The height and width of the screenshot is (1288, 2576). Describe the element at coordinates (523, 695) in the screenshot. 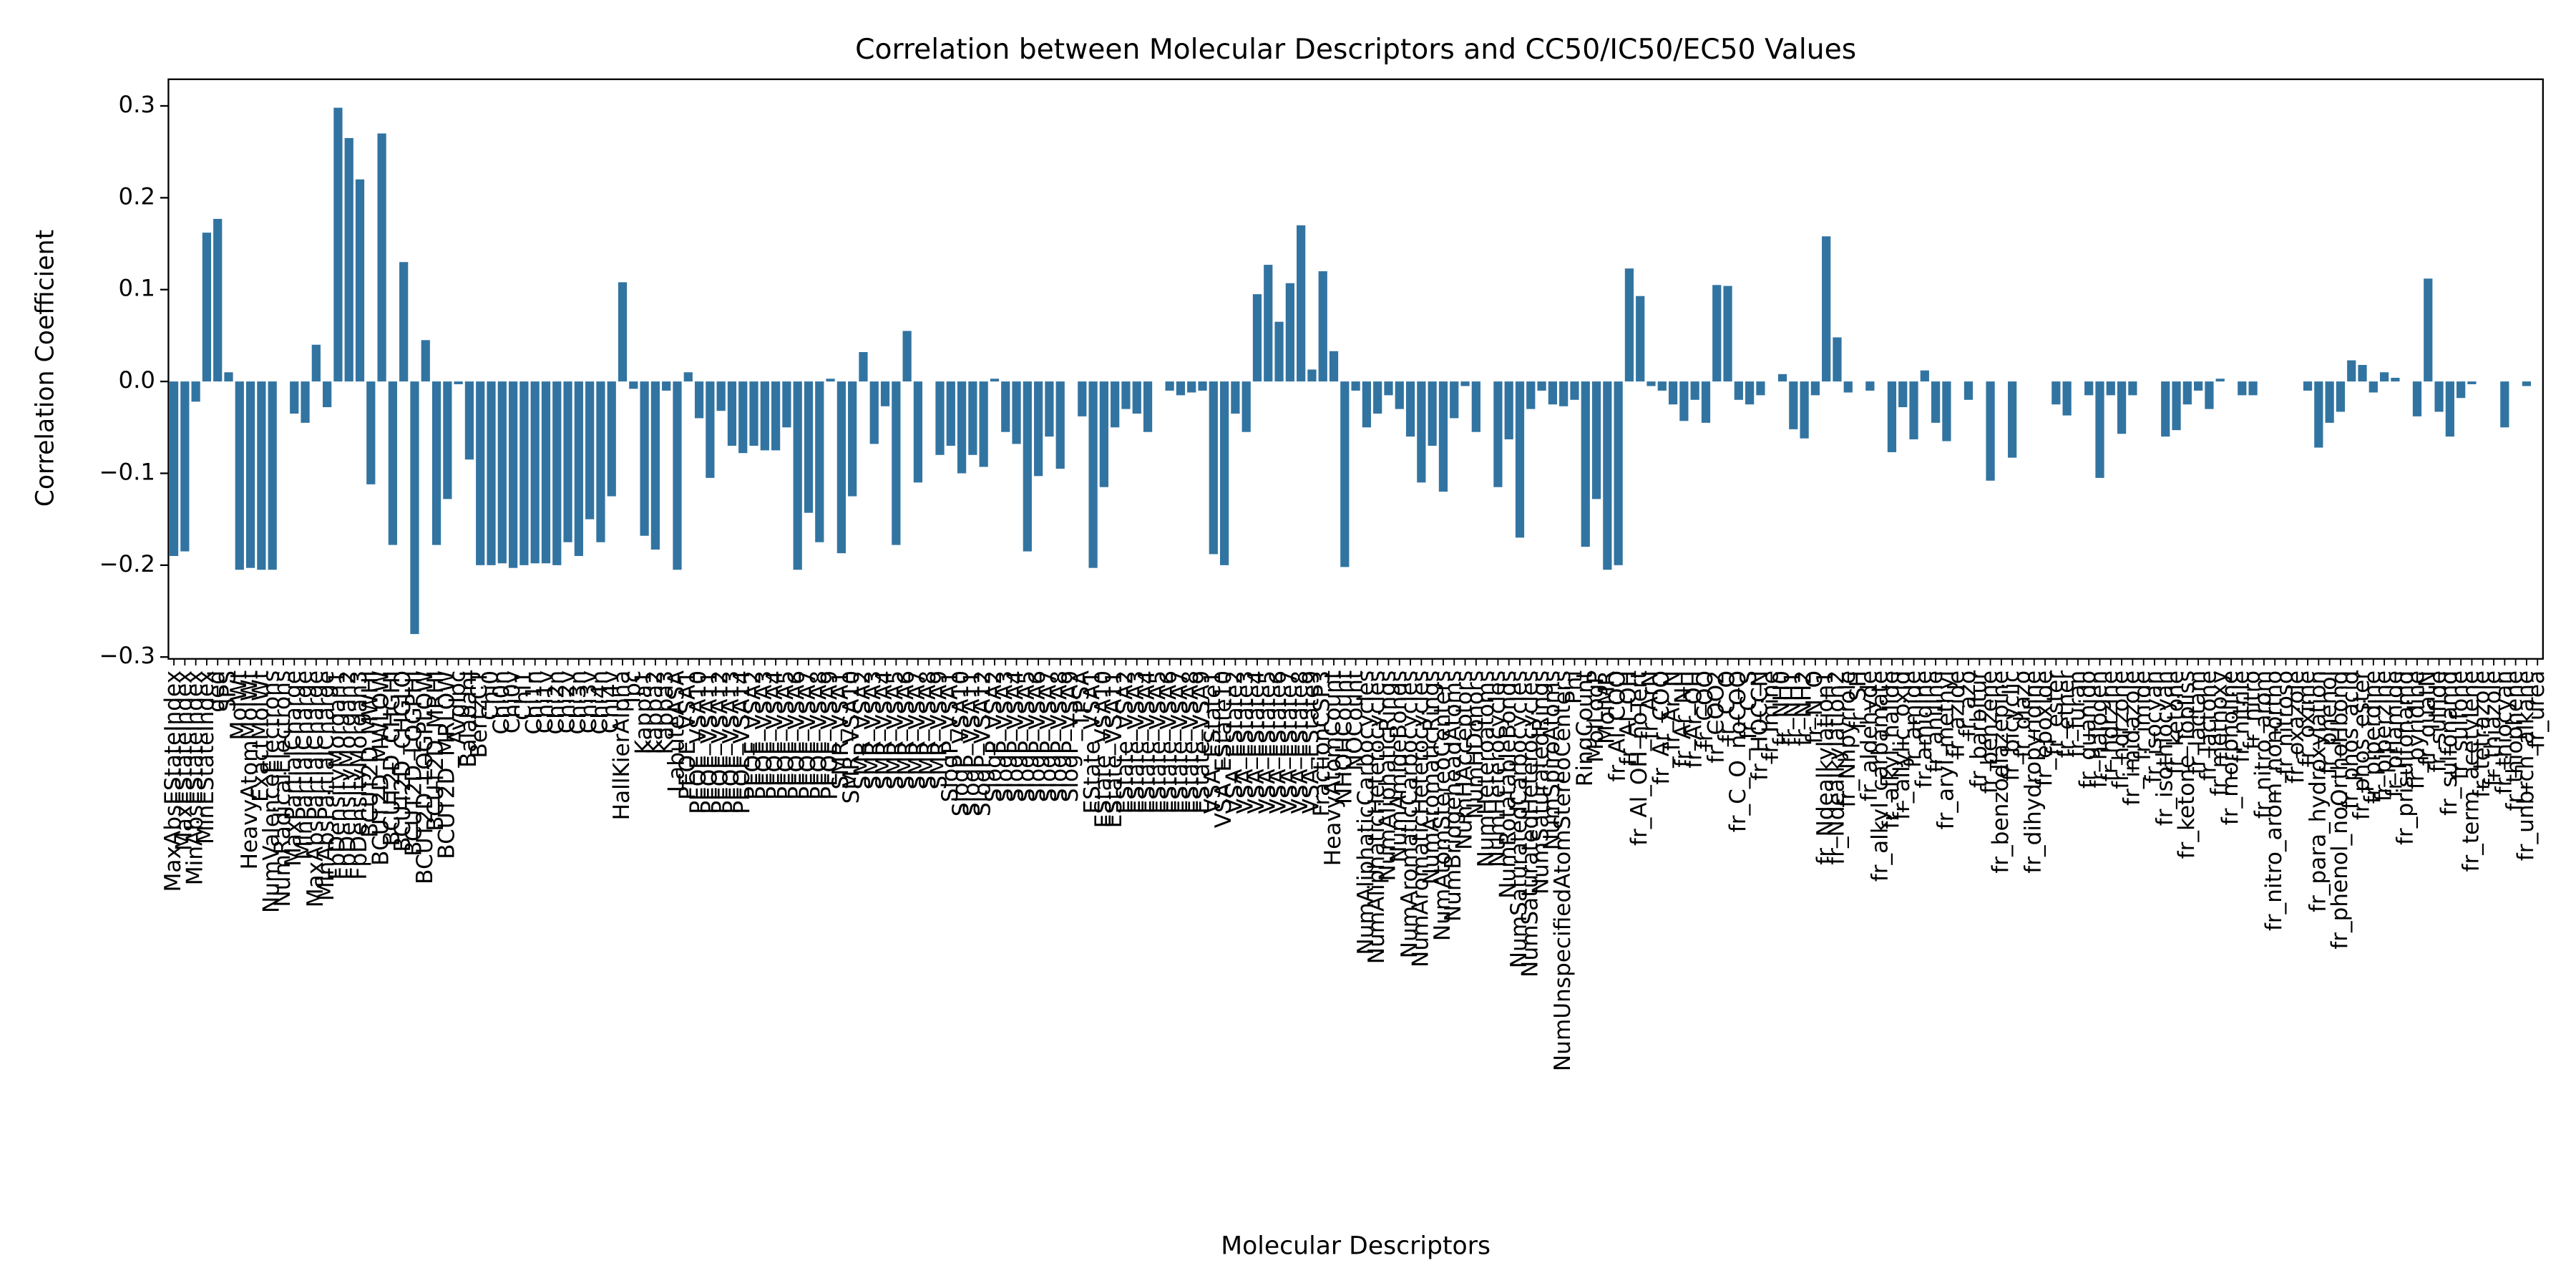

I see `x-tick-label: Chi1` at that location.